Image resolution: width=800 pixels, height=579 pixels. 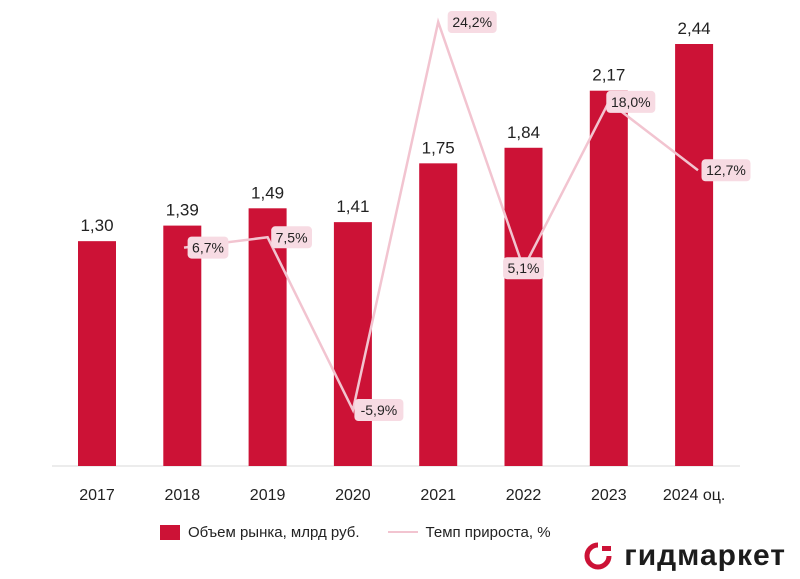 I want to click on bar-value-label: 1,30, so click(x=96, y=225).